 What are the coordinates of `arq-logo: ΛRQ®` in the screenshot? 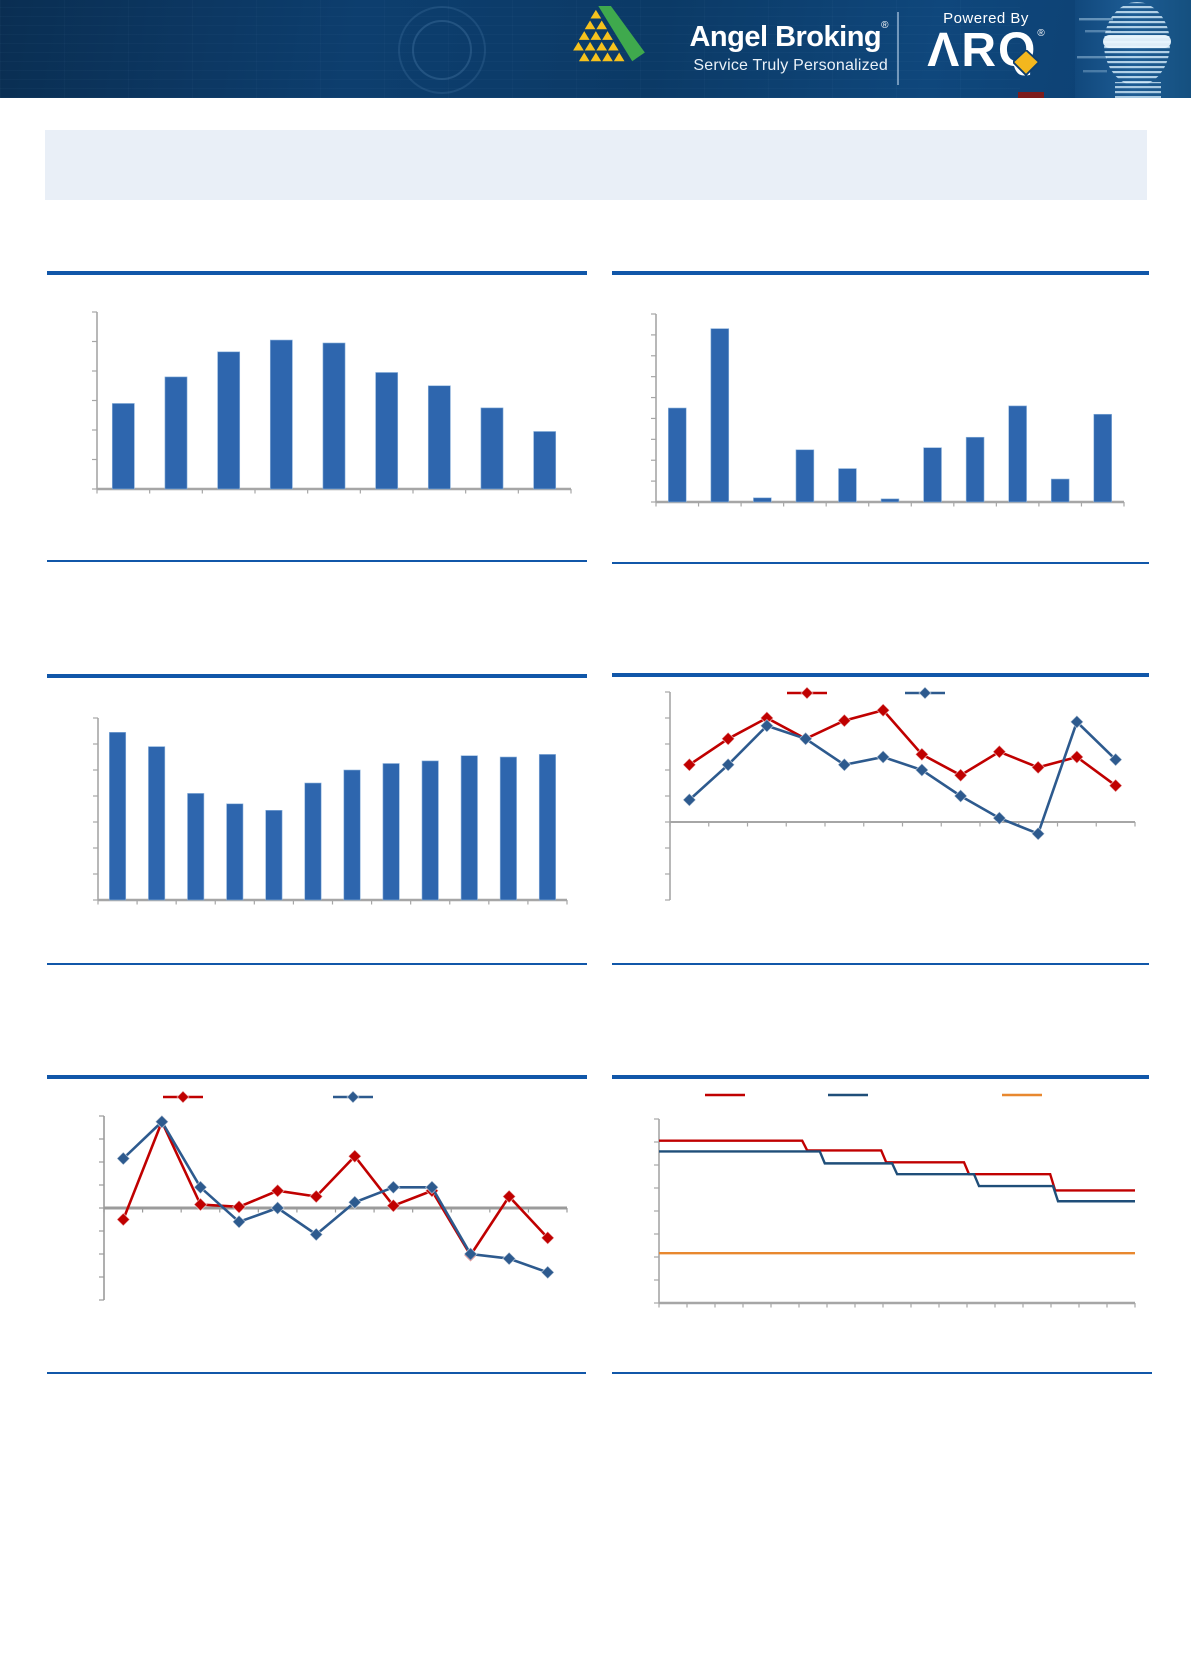 It's located at (986, 51).